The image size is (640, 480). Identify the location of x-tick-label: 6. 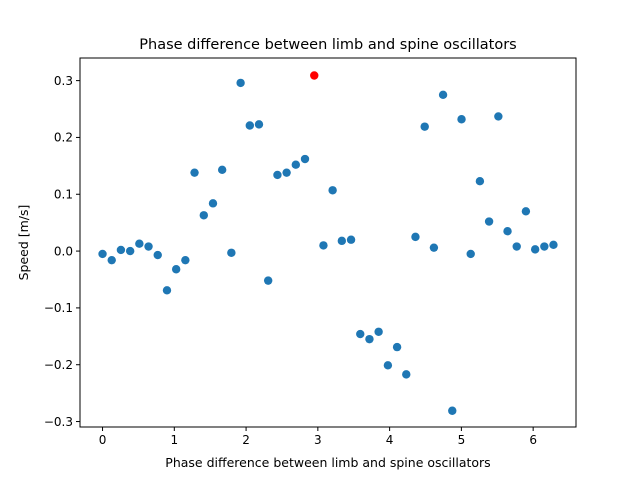
(533, 440).